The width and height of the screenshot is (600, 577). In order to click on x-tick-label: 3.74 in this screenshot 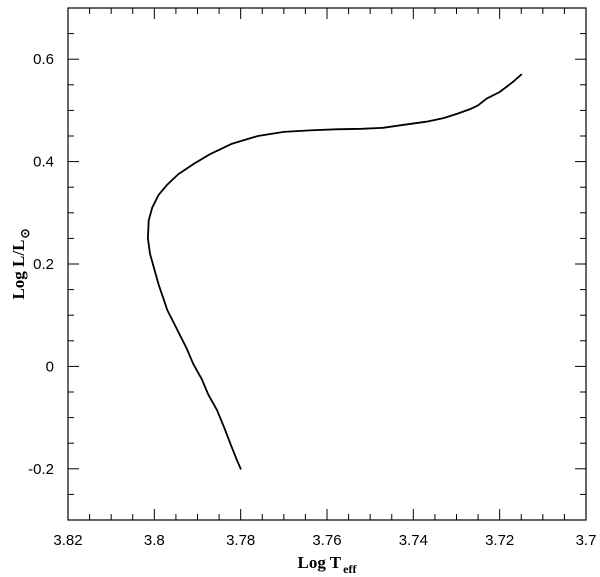, I will do `click(413, 540)`.